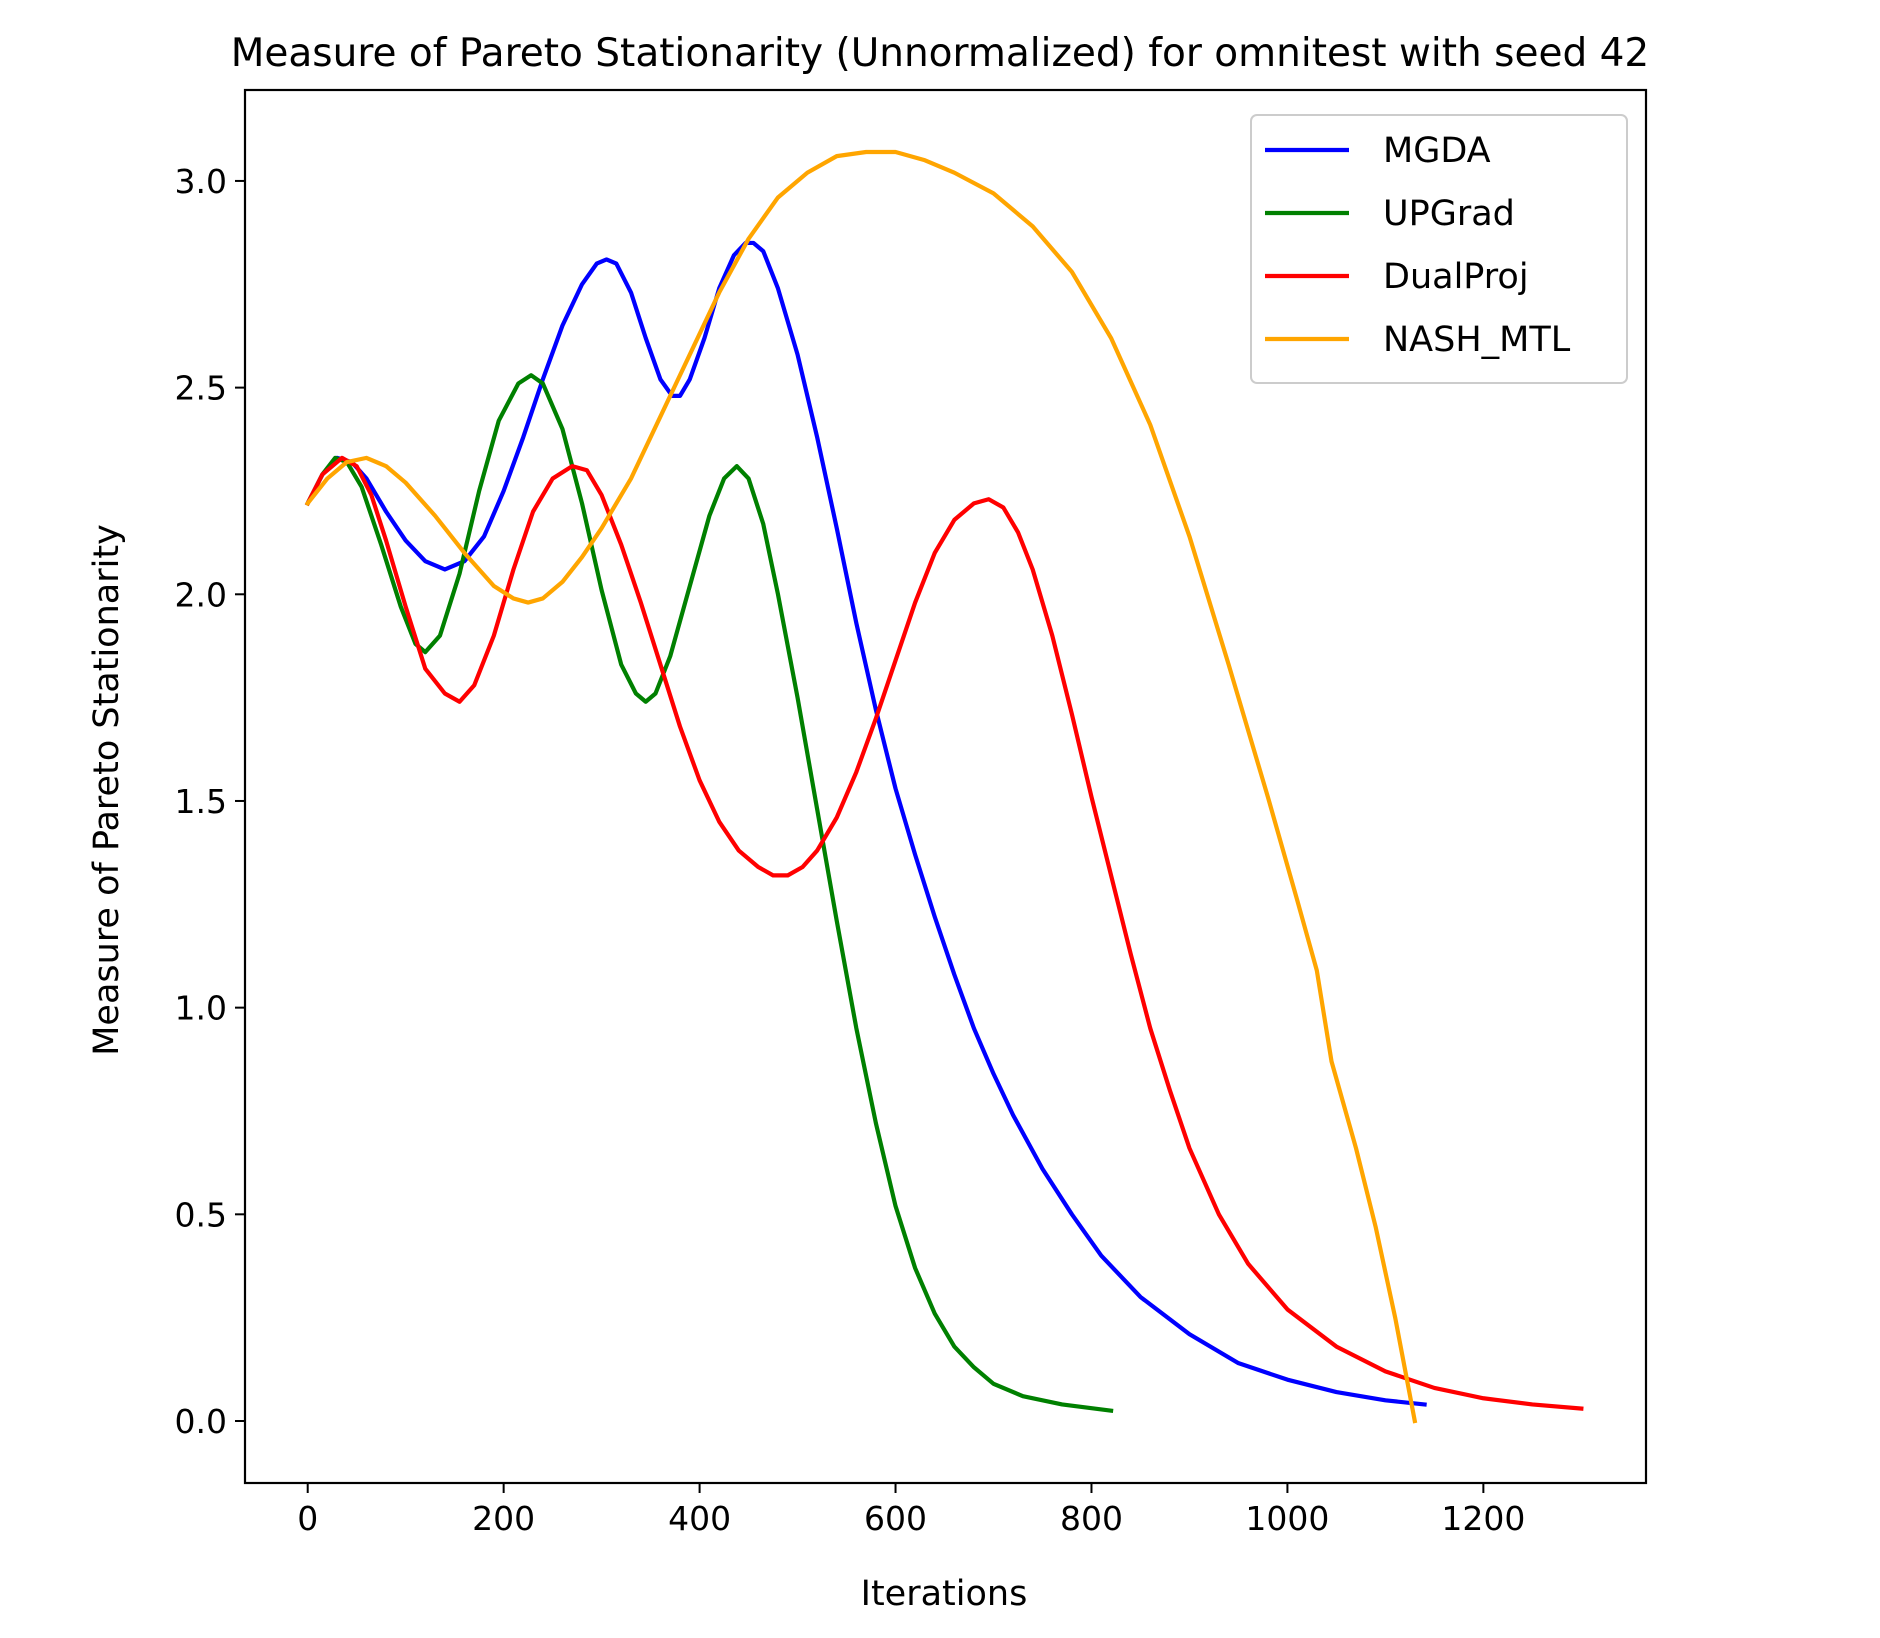 The width and height of the screenshot is (1880, 1638). I want to click on x-tick-label: 400, so click(699, 1518).